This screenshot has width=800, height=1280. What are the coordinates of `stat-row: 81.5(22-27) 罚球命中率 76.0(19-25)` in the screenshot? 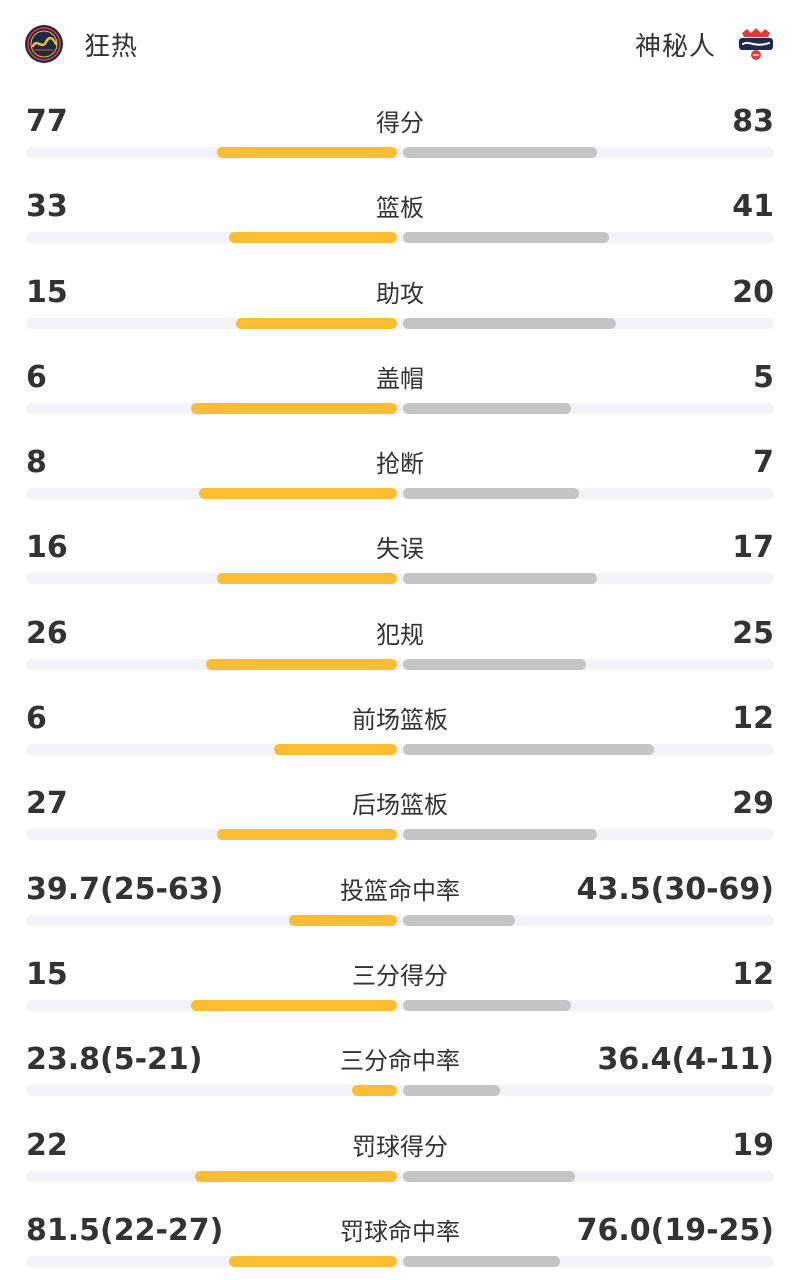 It's located at (400, 1237).